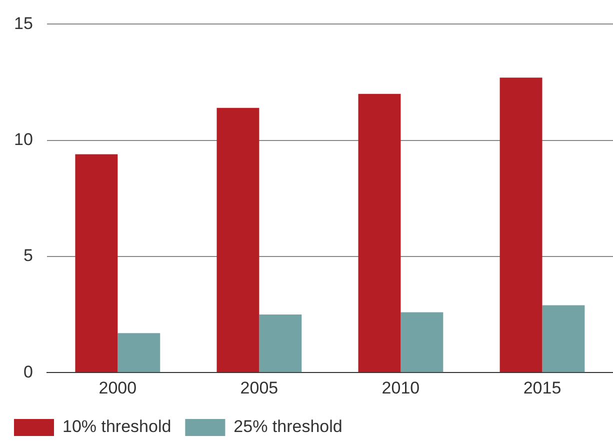  I want to click on legend-label: 25% threshold, so click(288, 426).